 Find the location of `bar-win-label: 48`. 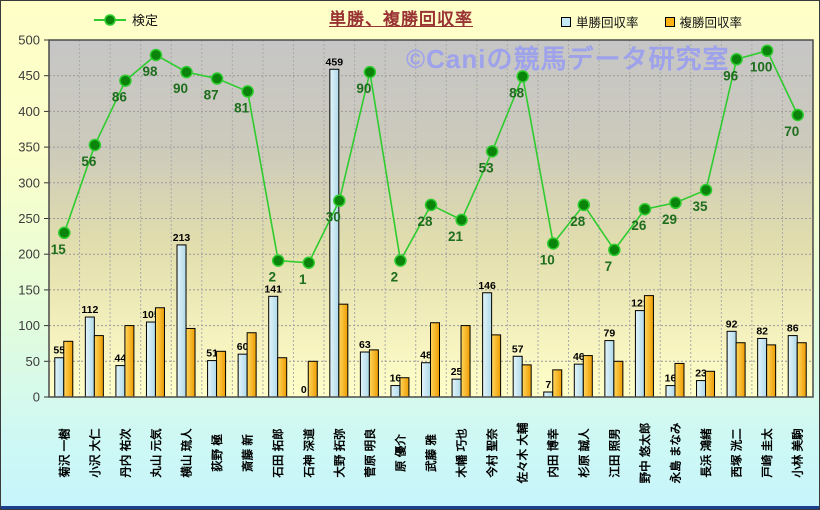

bar-win-label: 48 is located at coordinates (426, 356).